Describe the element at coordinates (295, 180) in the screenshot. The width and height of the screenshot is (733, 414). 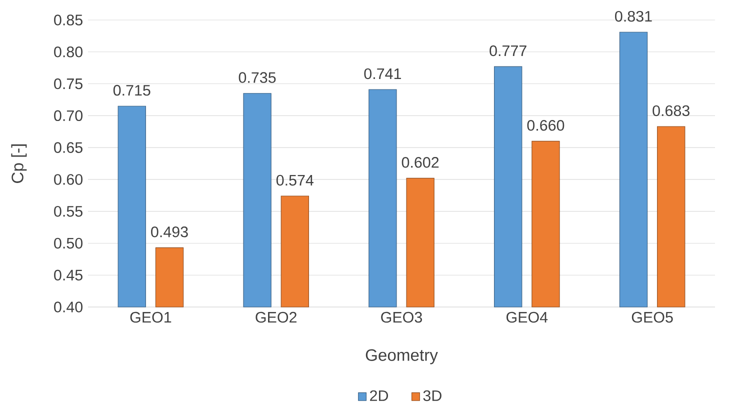
I see `data-label: 0.574` at that location.